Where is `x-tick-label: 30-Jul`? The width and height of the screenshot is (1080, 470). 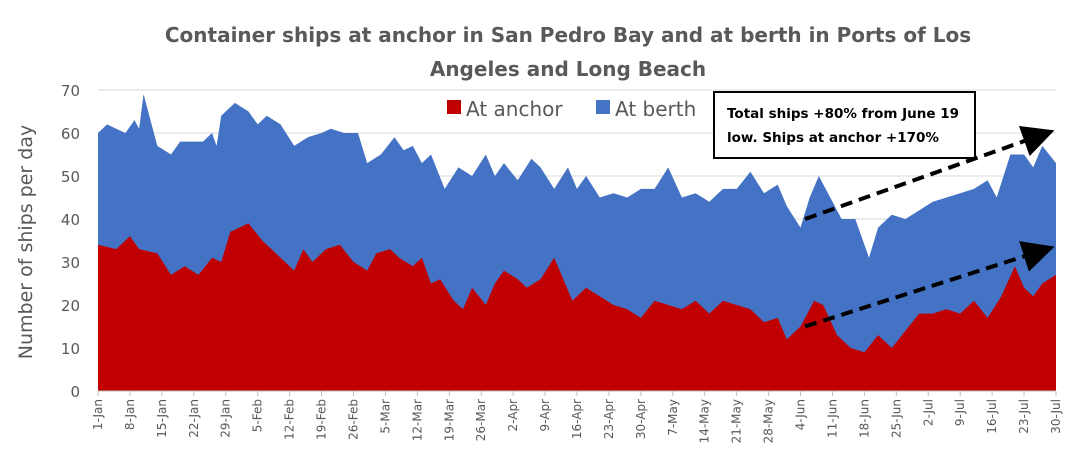
x-tick-label: 30-Jul is located at coordinates (1056, 416).